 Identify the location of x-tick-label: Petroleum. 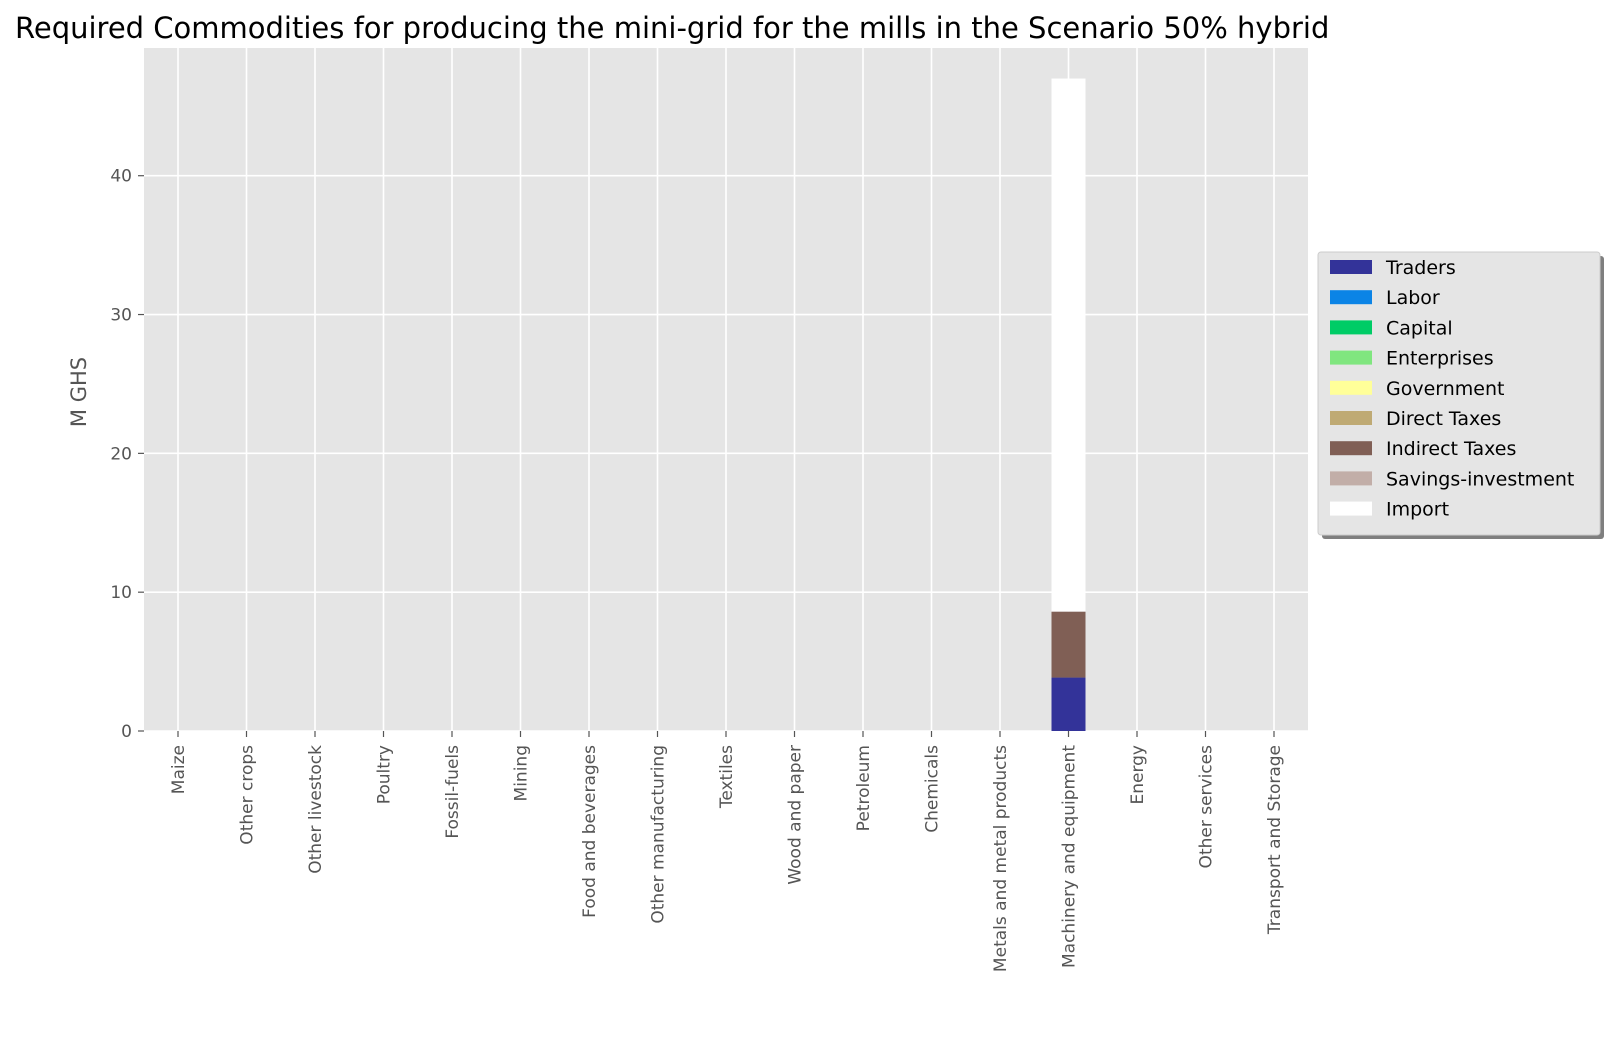
(864, 788).